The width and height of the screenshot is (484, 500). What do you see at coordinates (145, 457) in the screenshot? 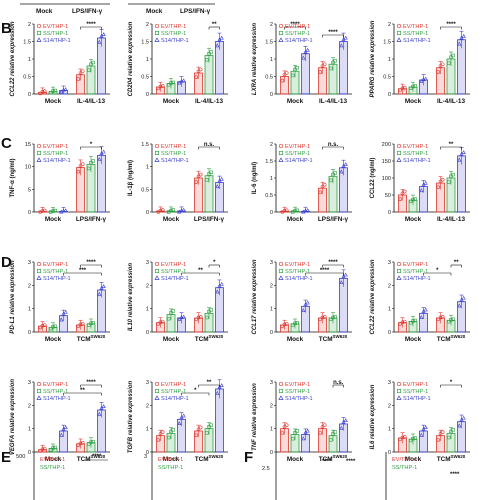
I see `e2-tick-3: 3` at bounding box center [145, 457].